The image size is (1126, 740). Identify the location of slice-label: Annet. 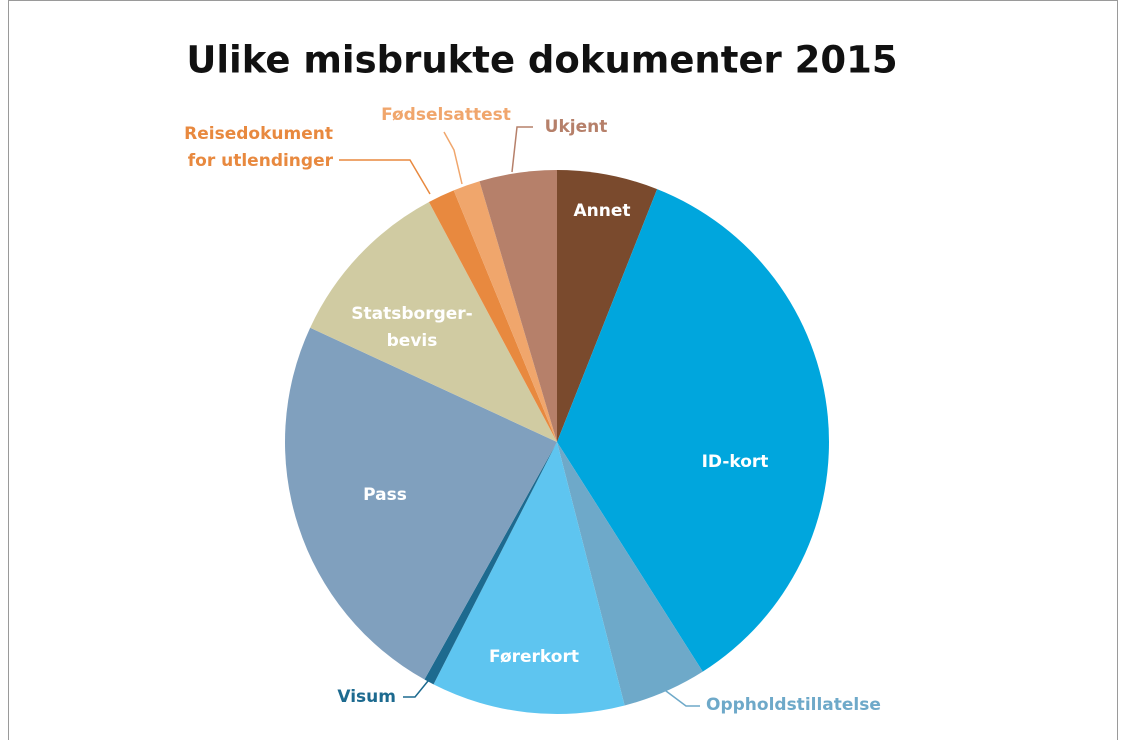
(601, 211).